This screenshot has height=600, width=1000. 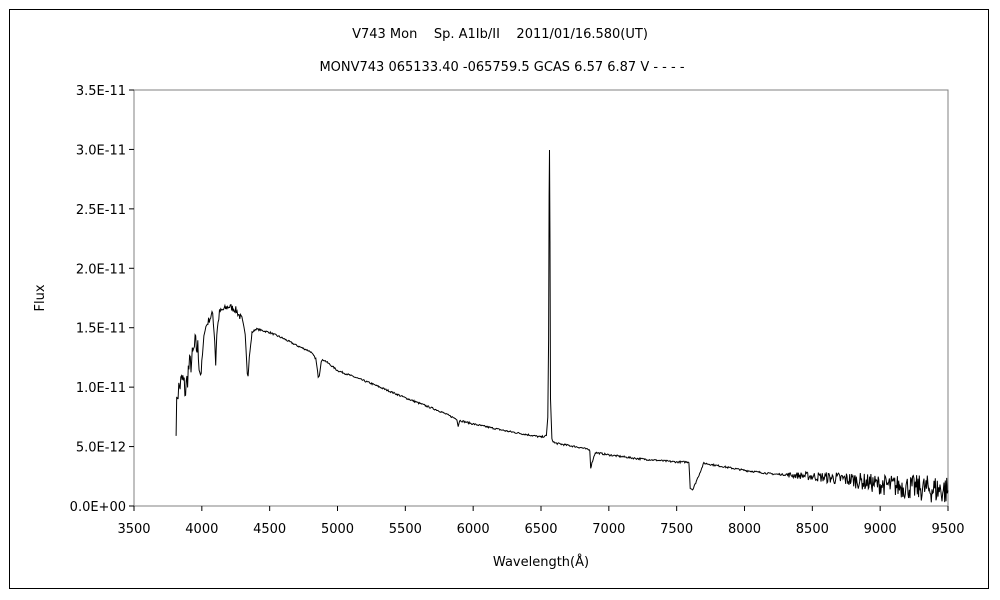 What do you see at coordinates (676, 529) in the screenshot?
I see `x-tick-label: 7500` at bounding box center [676, 529].